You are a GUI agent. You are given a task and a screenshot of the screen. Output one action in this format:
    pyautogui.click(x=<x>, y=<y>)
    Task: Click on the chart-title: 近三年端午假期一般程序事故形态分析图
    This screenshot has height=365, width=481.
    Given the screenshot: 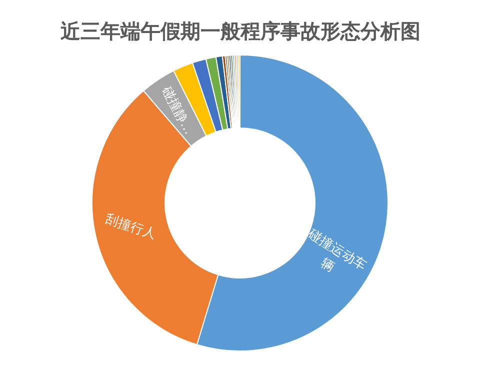 What is the action you would take?
    pyautogui.click(x=240, y=31)
    